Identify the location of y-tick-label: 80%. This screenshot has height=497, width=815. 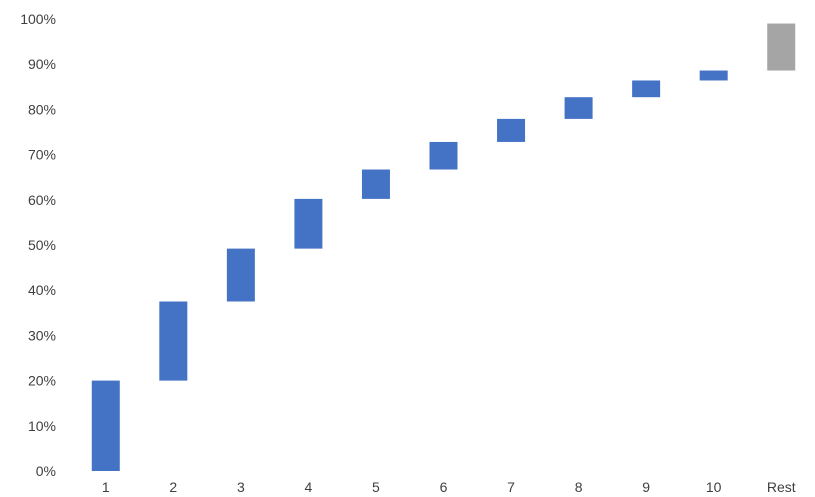
(42, 109).